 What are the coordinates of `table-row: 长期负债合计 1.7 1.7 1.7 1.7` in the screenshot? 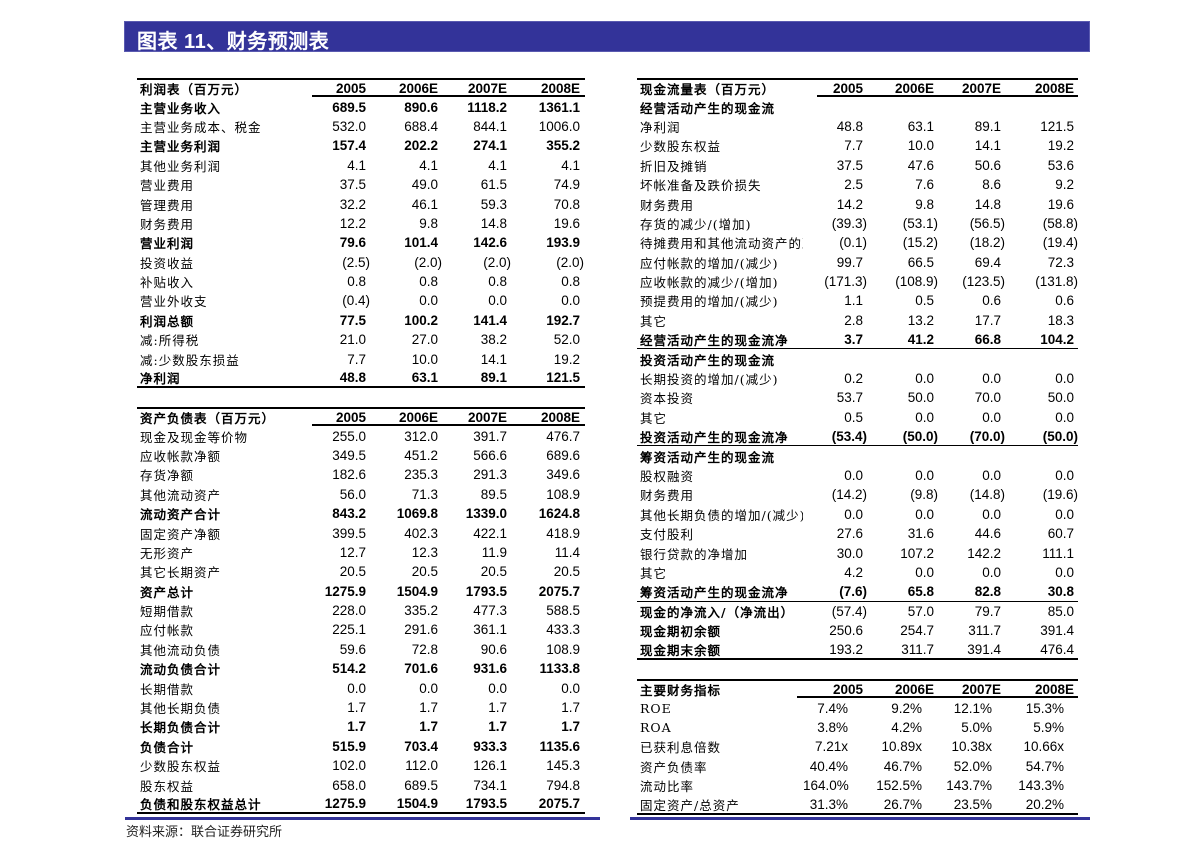 It's located at (361, 726).